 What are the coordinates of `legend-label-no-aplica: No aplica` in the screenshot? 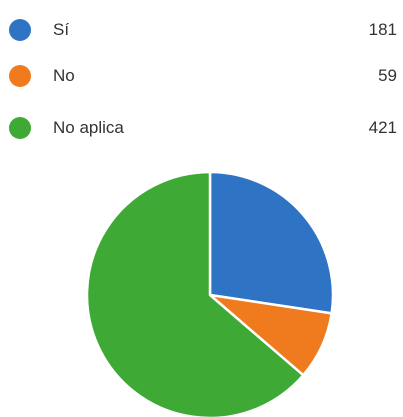 It's located at (88, 127).